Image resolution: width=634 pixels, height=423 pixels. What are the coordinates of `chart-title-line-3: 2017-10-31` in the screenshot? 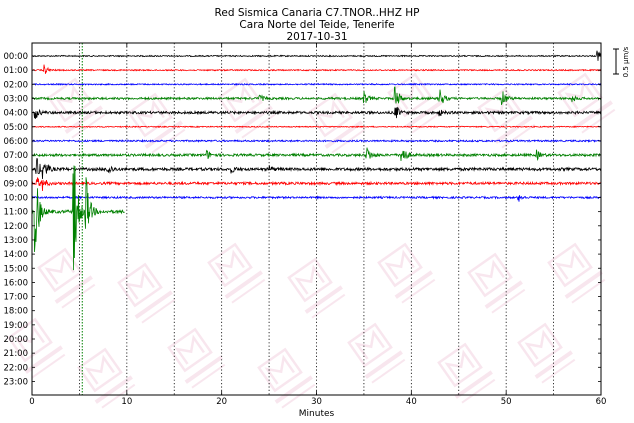 It's located at (316, 37).